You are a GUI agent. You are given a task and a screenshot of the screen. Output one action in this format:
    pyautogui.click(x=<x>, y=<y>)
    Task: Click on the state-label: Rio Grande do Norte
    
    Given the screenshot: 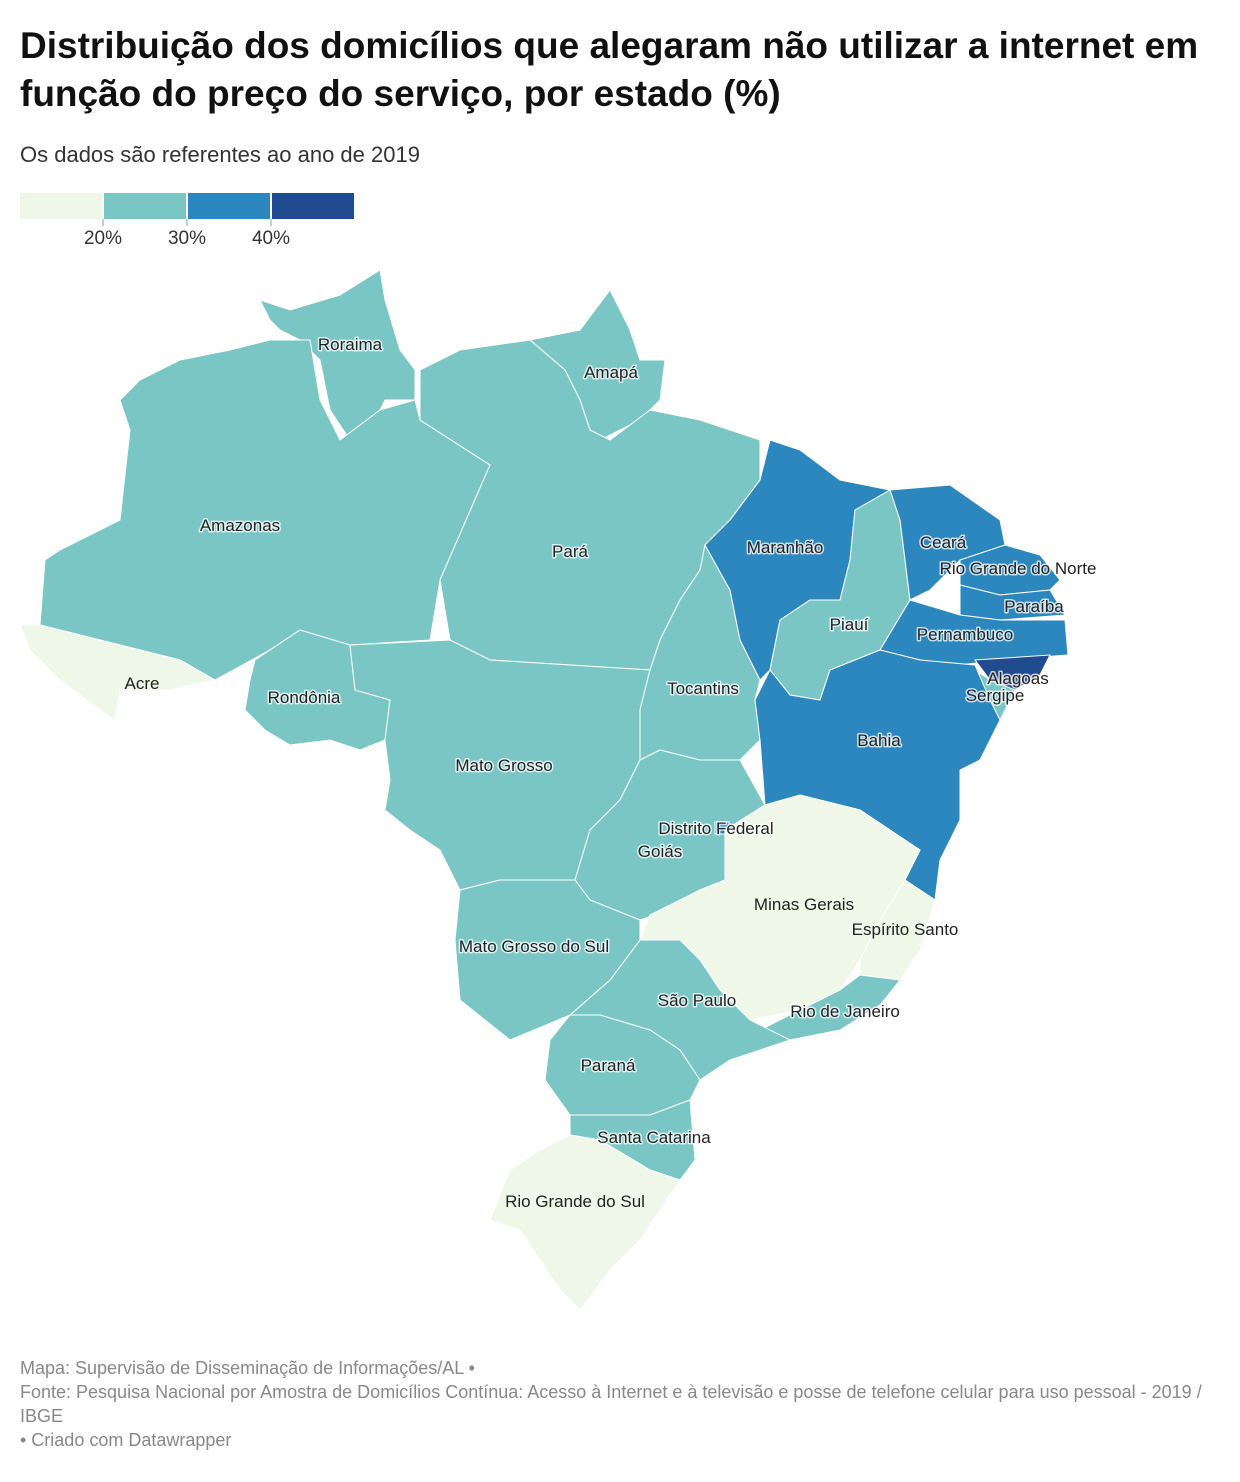 What is the action you would take?
    pyautogui.click(x=1018, y=568)
    